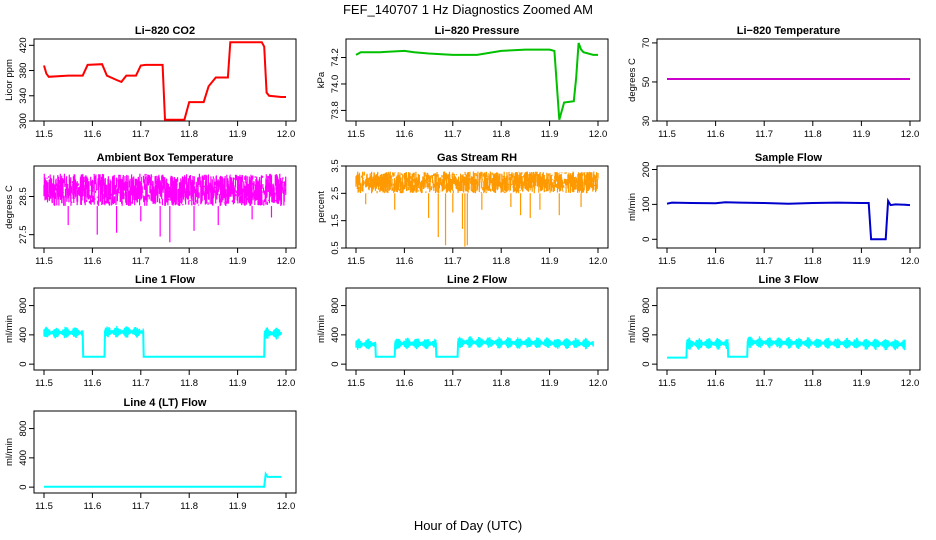  I want to click on y-tick-label: 2.5, so click(335, 193).